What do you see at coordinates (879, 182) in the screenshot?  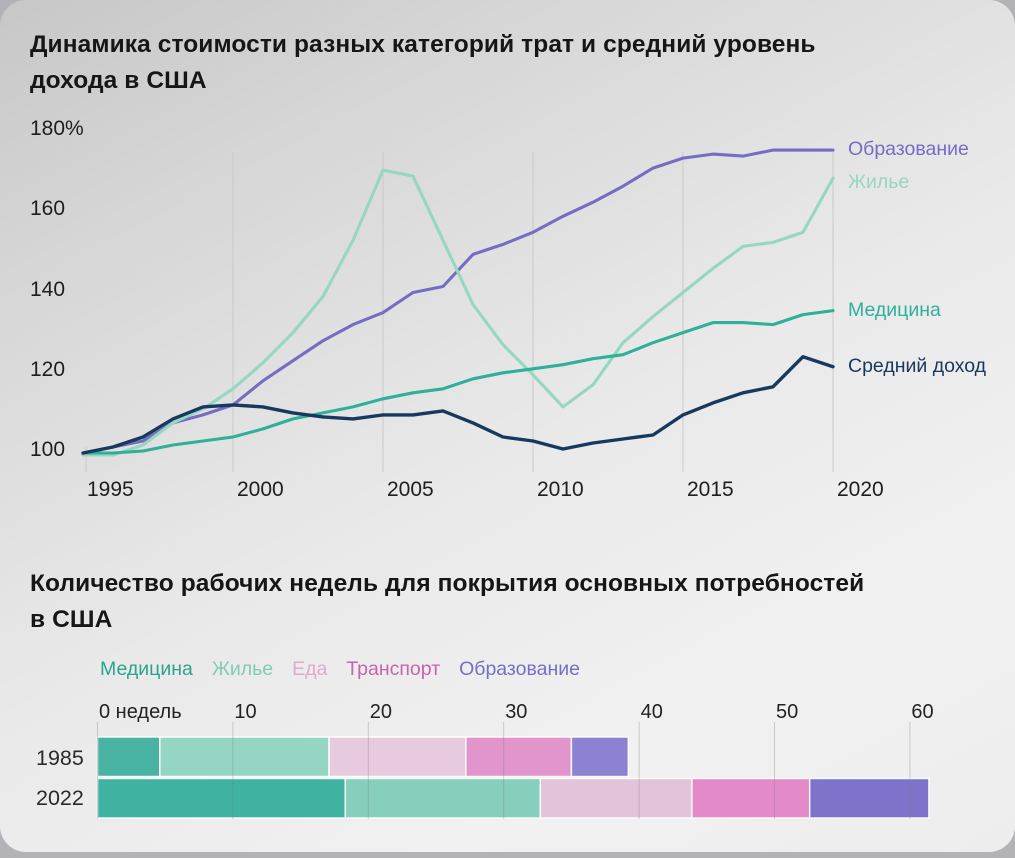 I see `line-legend-housing: Жилье` at bounding box center [879, 182].